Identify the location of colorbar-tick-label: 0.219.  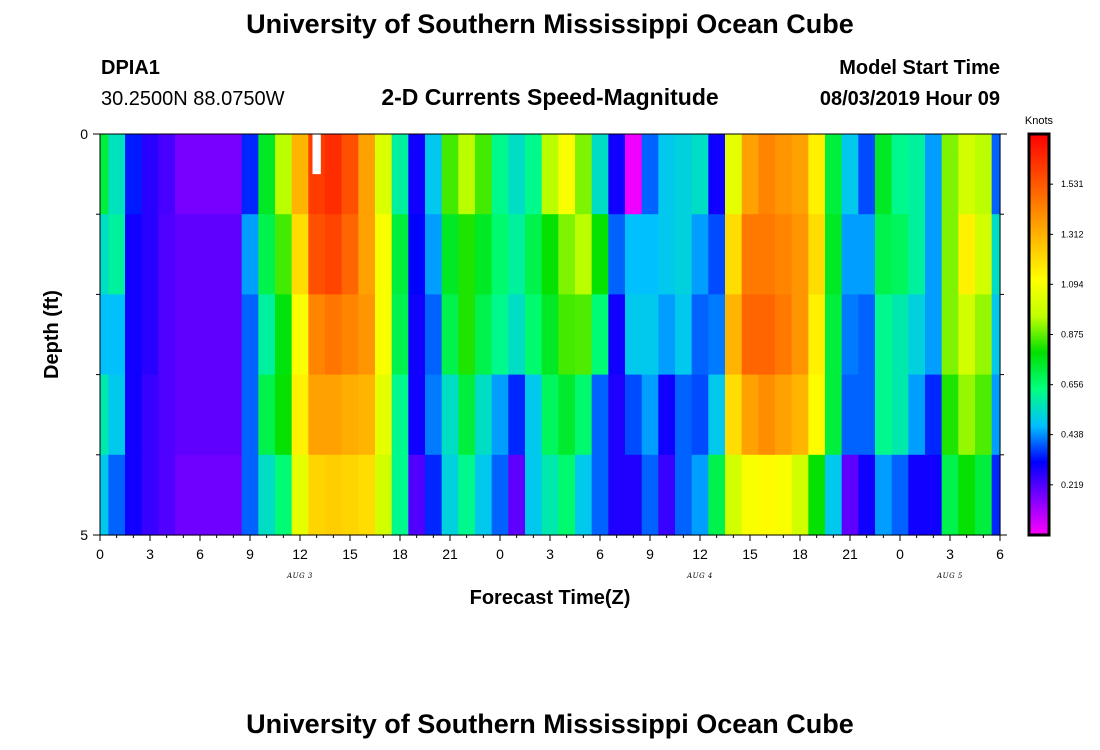
(1072, 485).